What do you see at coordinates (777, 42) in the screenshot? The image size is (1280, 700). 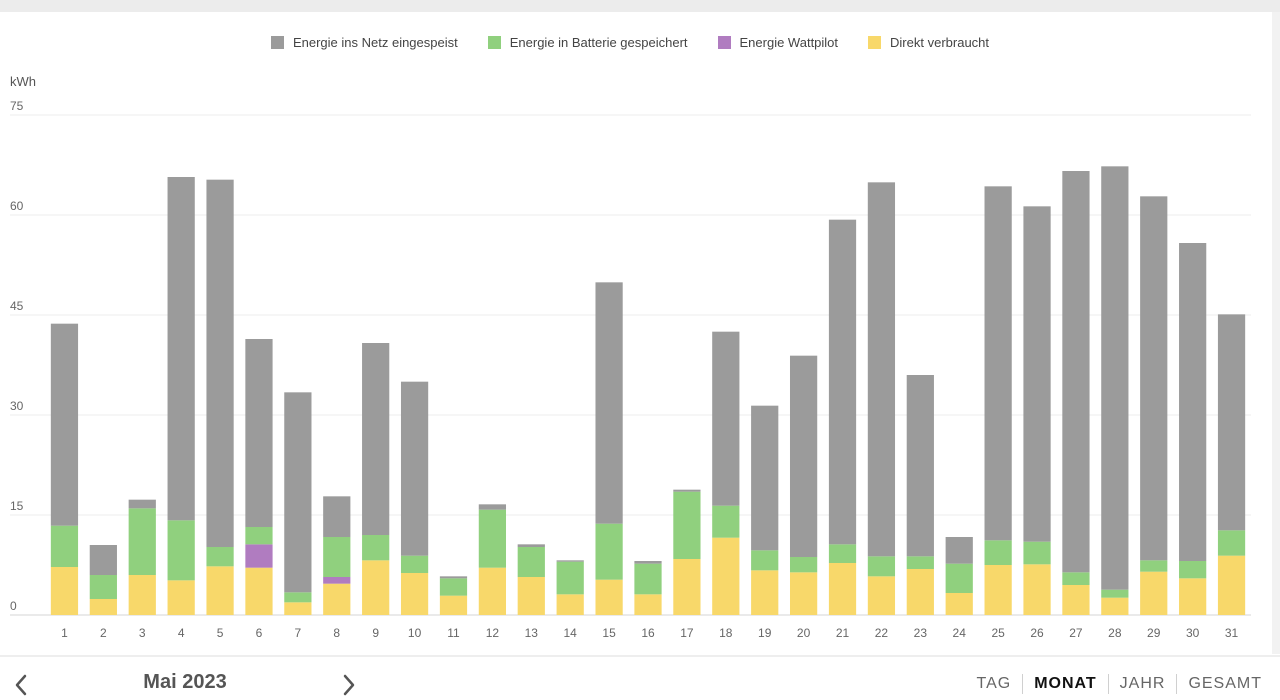 I see `legend-item-wattpilot: Energie Wattpilot` at bounding box center [777, 42].